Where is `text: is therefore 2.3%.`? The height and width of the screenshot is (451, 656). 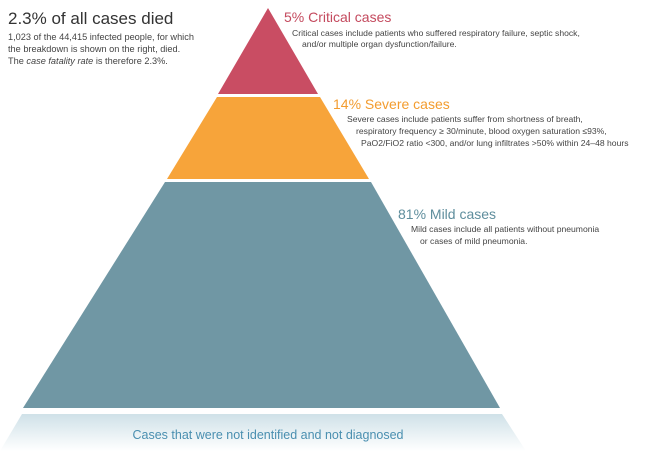 text: is therefore 2.3%. is located at coordinates (130, 61).